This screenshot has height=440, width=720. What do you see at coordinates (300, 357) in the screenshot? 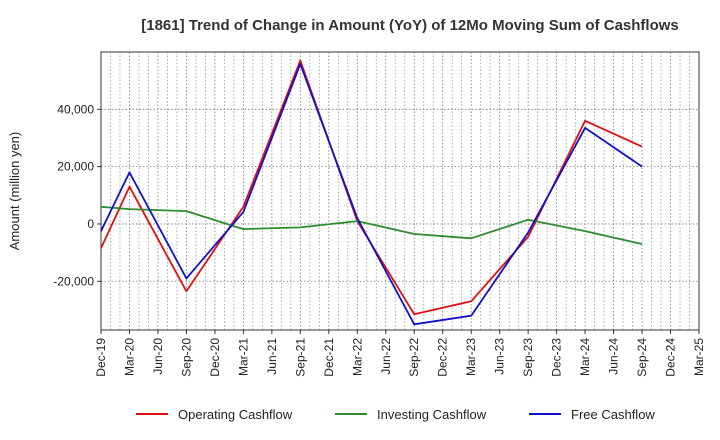
I see `x-tick-label: Sep-21` at bounding box center [300, 357].